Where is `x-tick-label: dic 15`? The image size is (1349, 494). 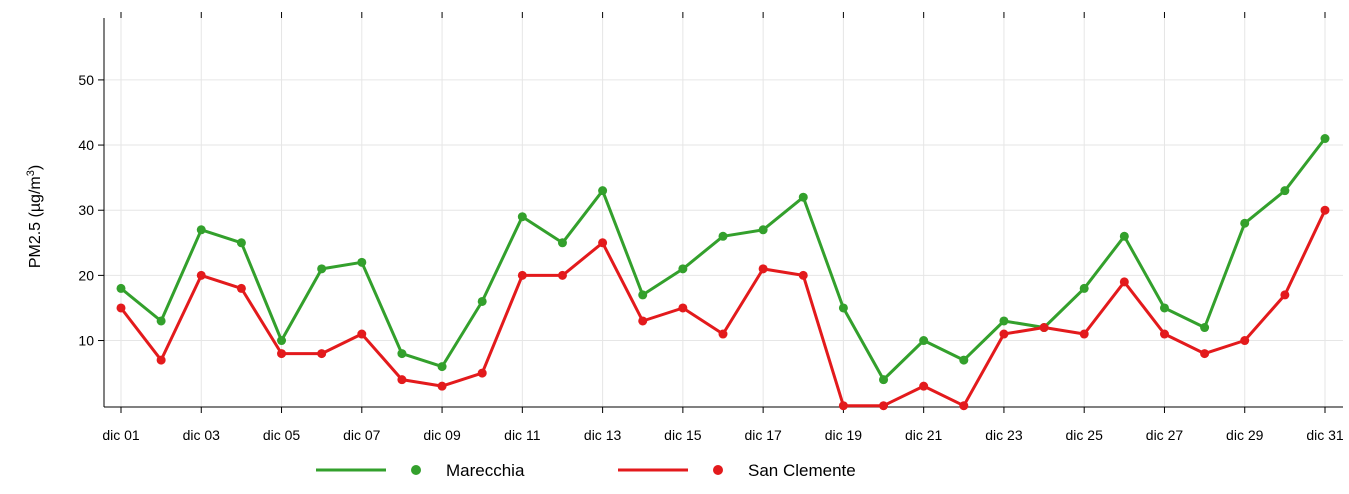 x-tick-label: dic 15 is located at coordinates (683, 435).